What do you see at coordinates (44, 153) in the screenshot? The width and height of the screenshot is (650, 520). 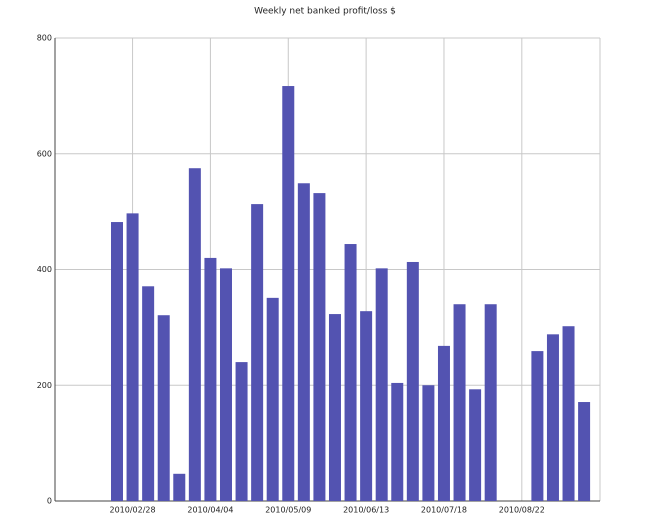 I see `y-tick-label: 600` at bounding box center [44, 153].